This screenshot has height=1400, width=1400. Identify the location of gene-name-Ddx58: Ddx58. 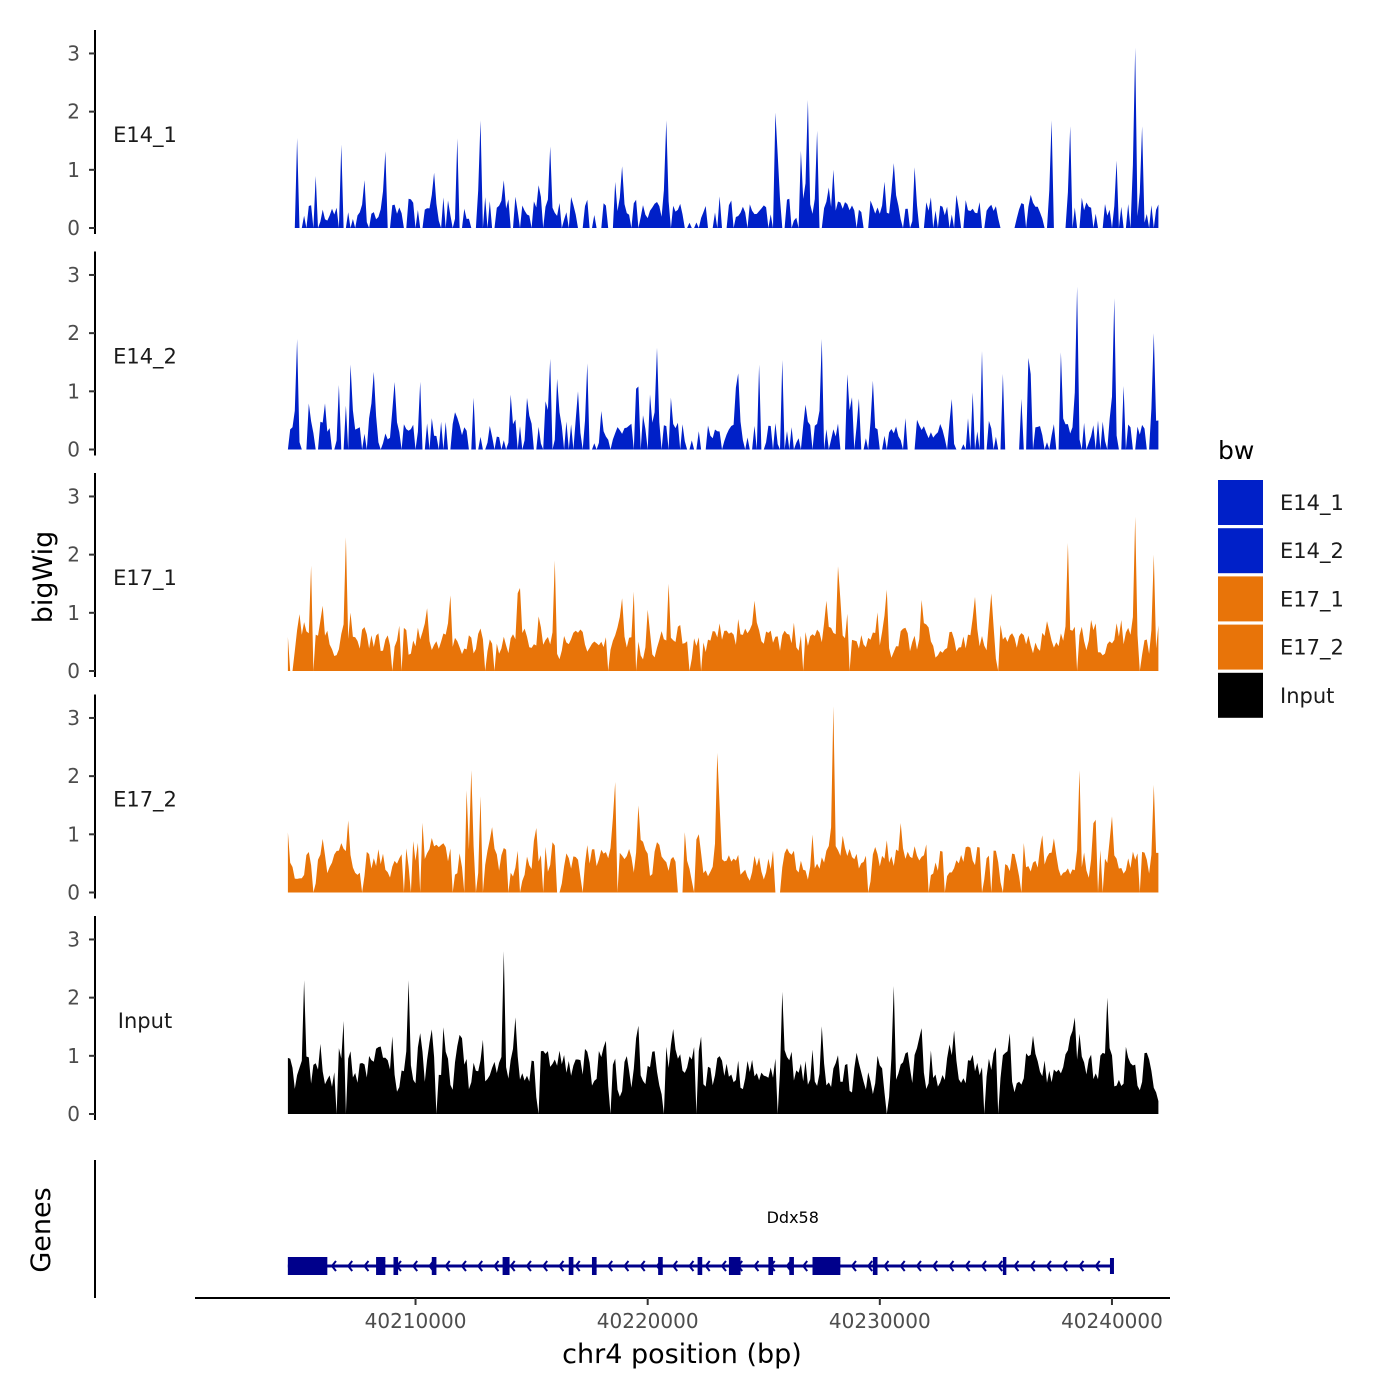
(793, 1217).